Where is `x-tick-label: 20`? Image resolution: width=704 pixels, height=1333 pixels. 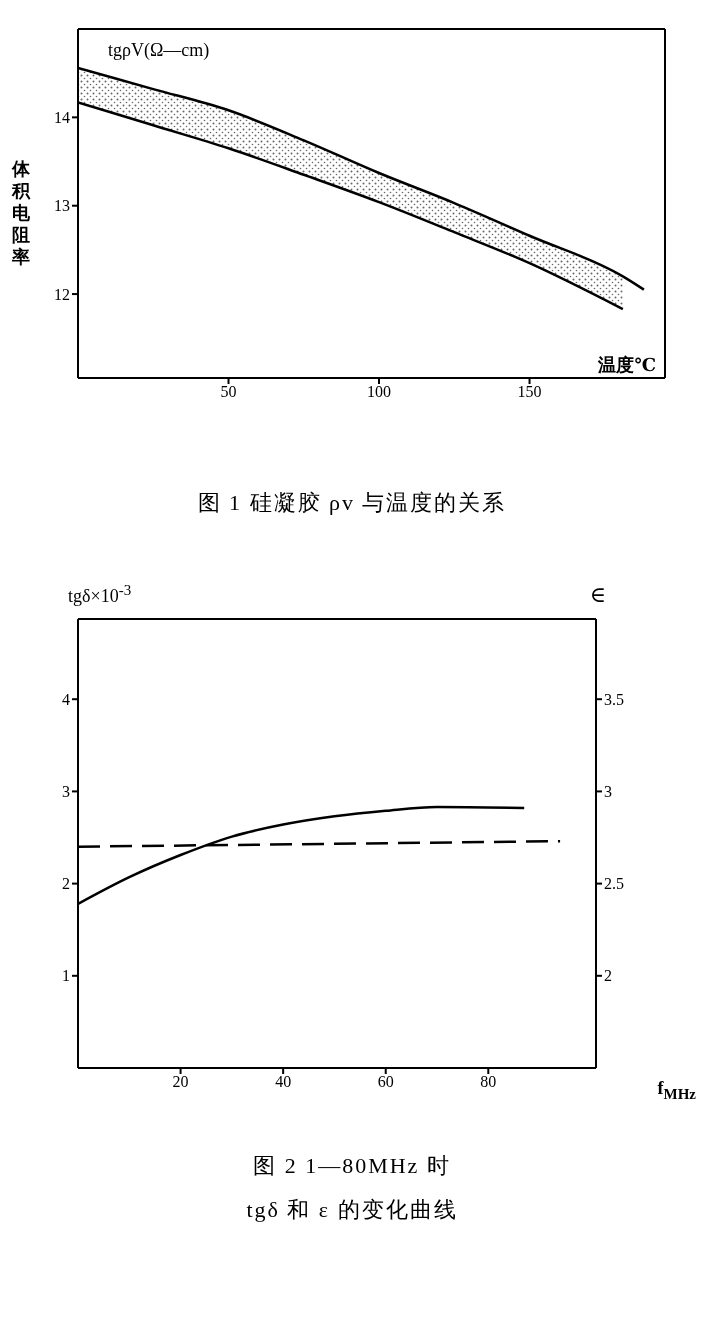
x-tick-label: 20 is located at coordinates (180, 1082).